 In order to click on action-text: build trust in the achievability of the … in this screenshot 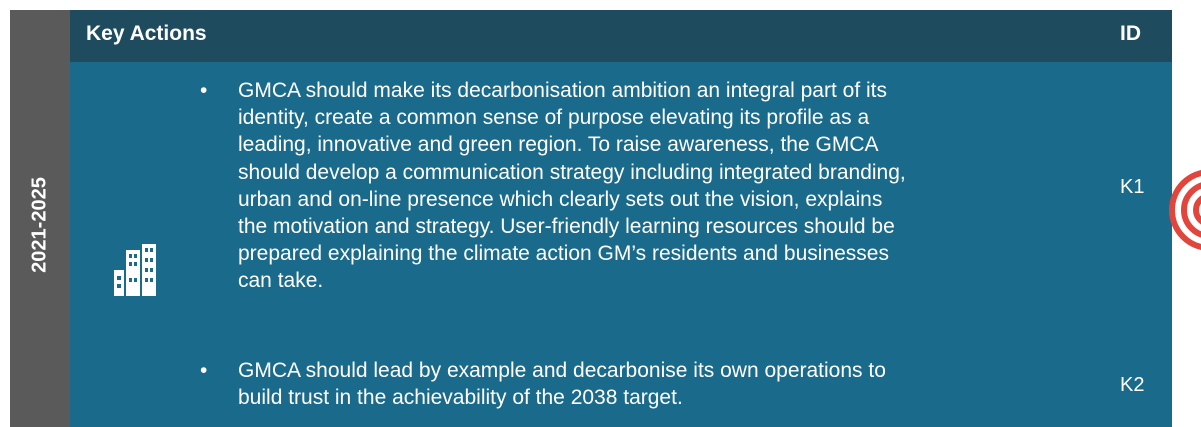, I will do `click(460, 398)`.